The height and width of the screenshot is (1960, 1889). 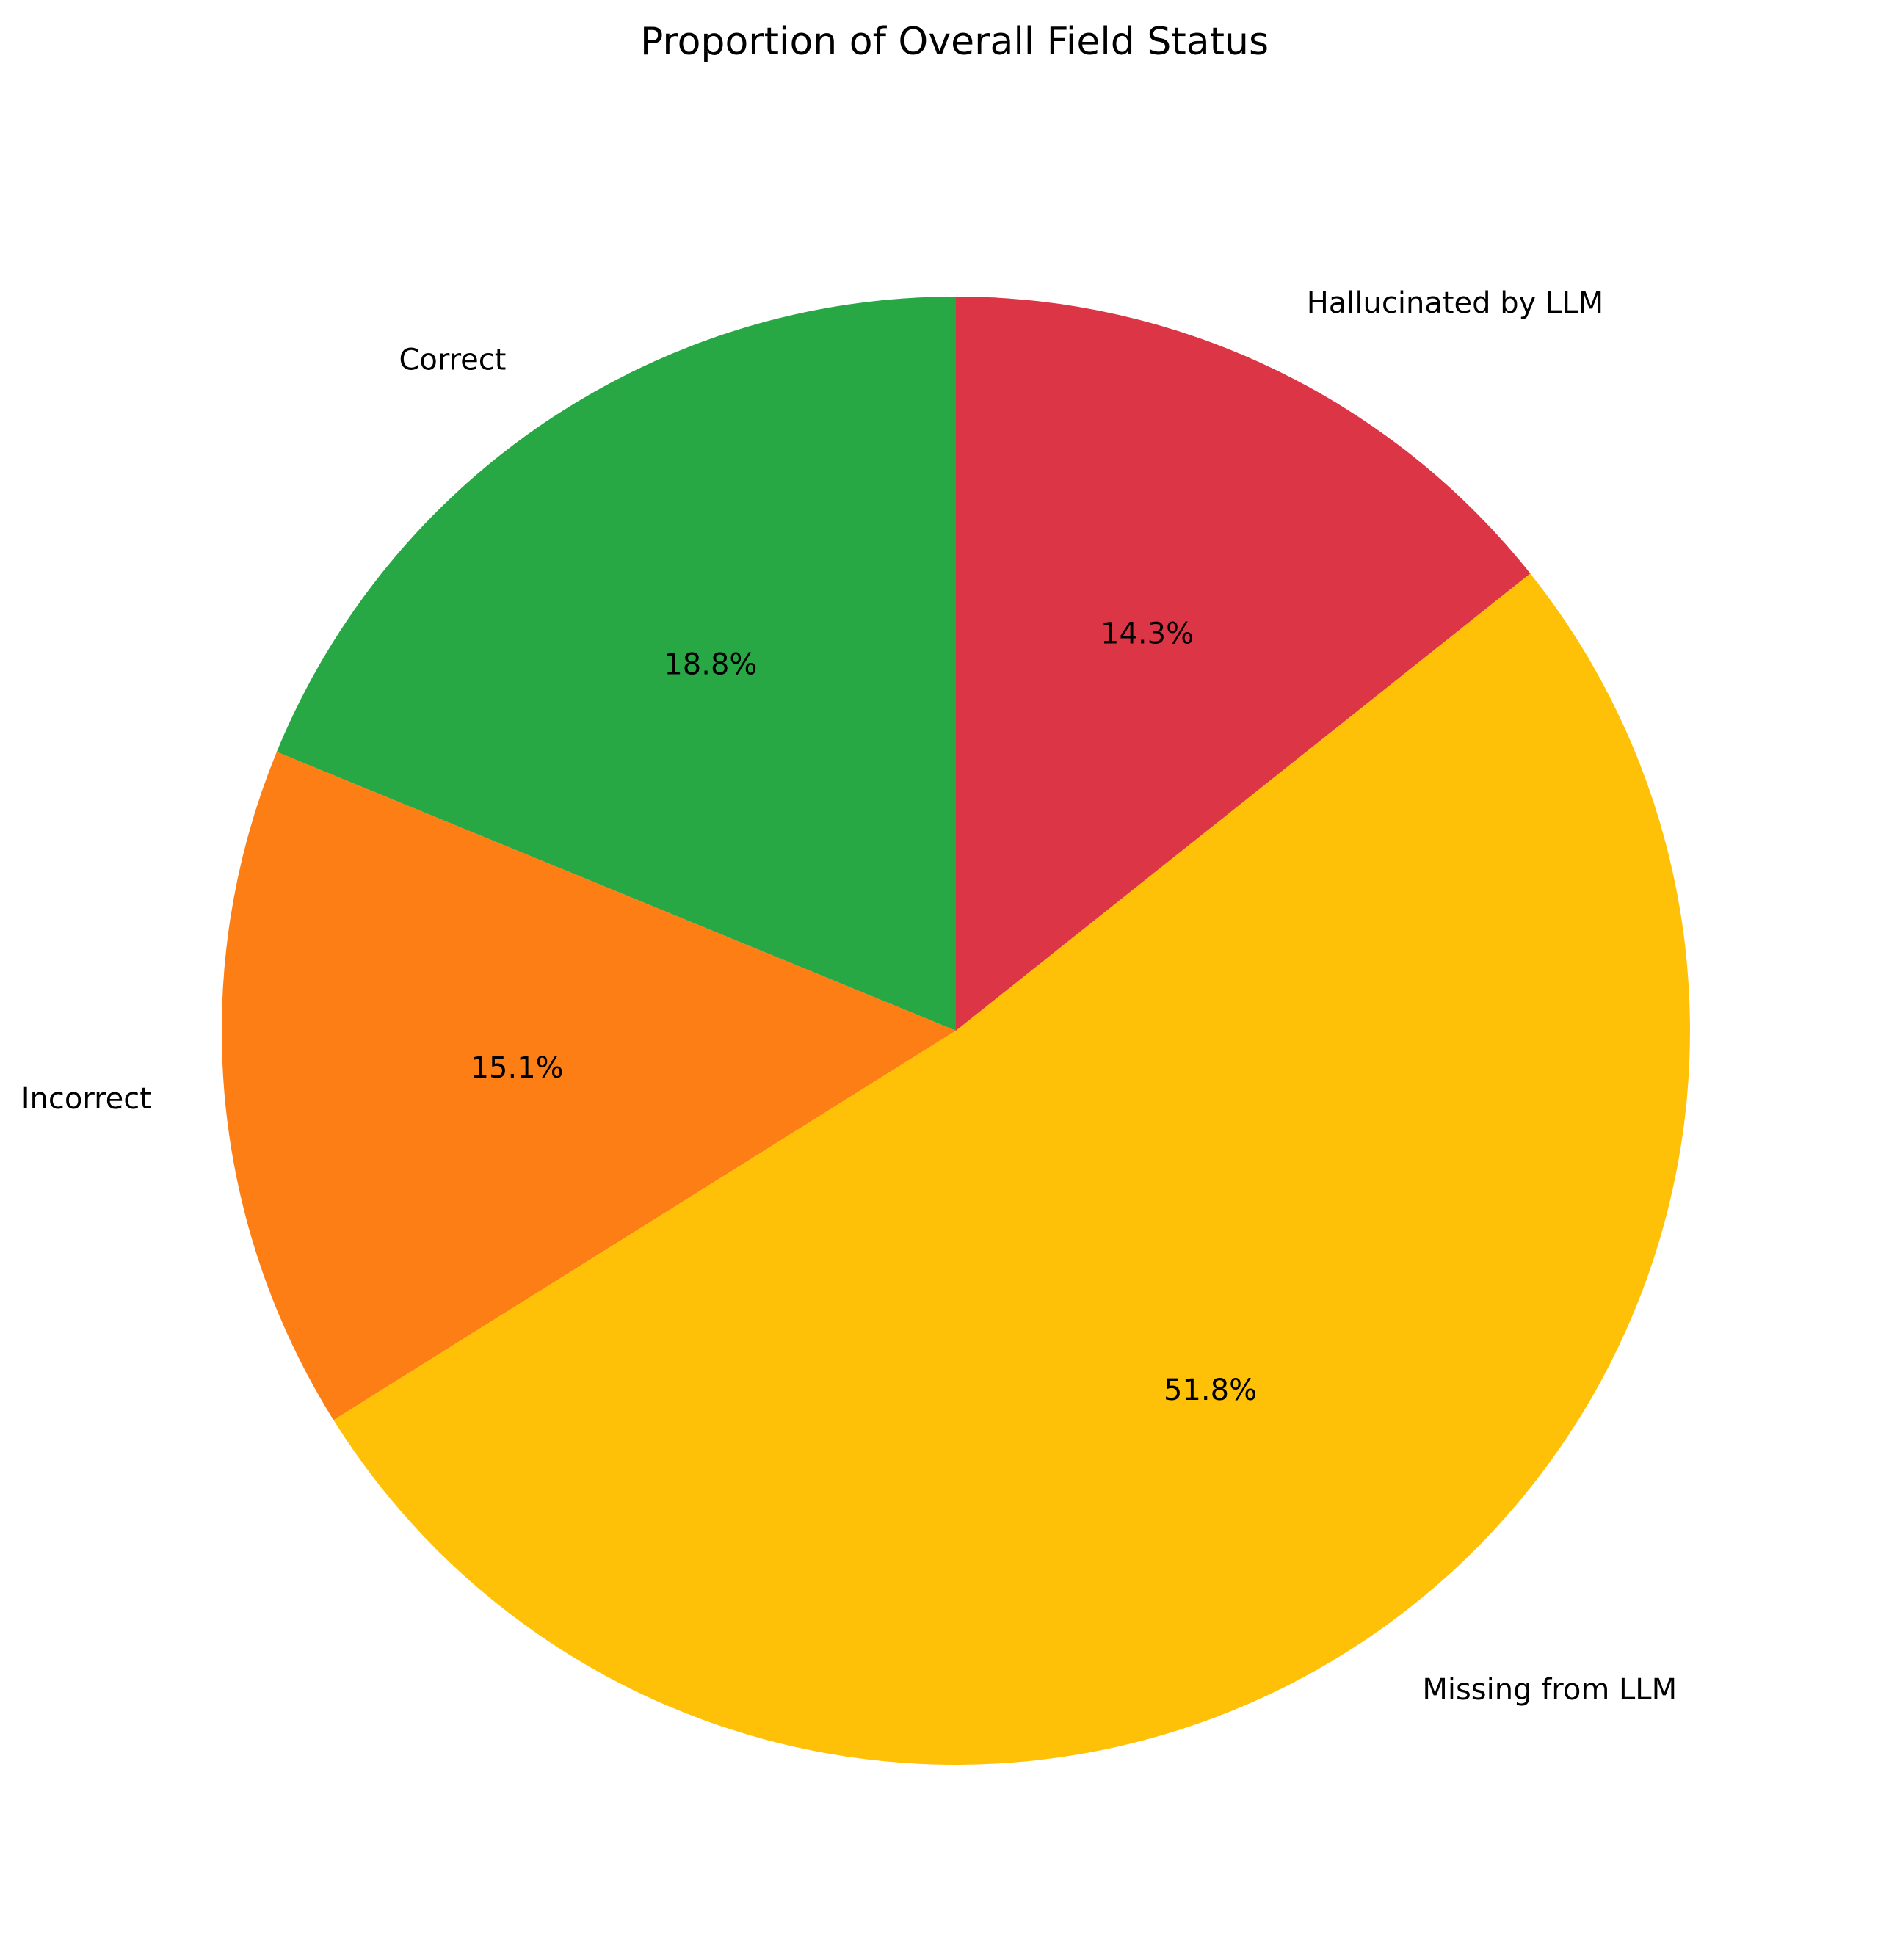 What do you see at coordinates (452, 360) in the screenshot?
I see `slice-label-correct: Correct` at bounding box center [452, 360].